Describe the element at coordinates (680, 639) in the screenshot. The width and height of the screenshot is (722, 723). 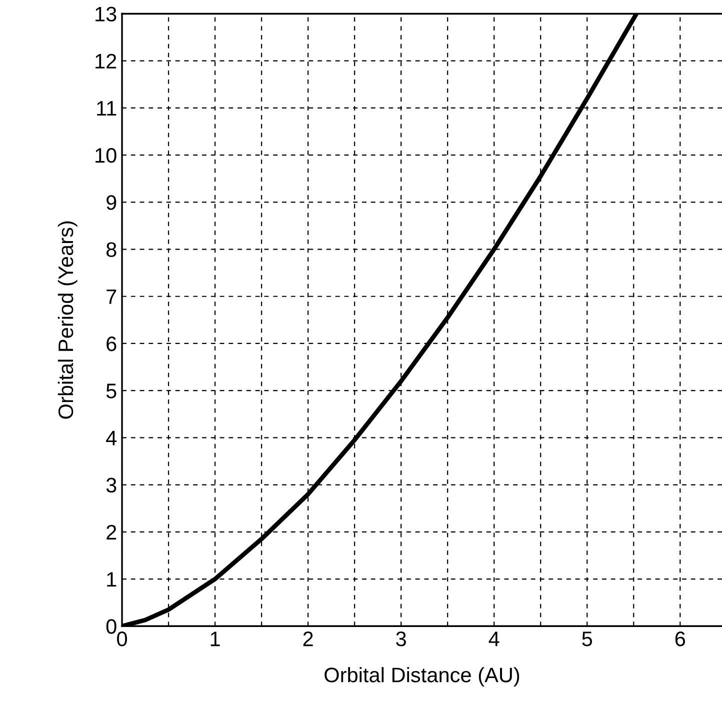
I see `x-tick-label: 6` at that location.